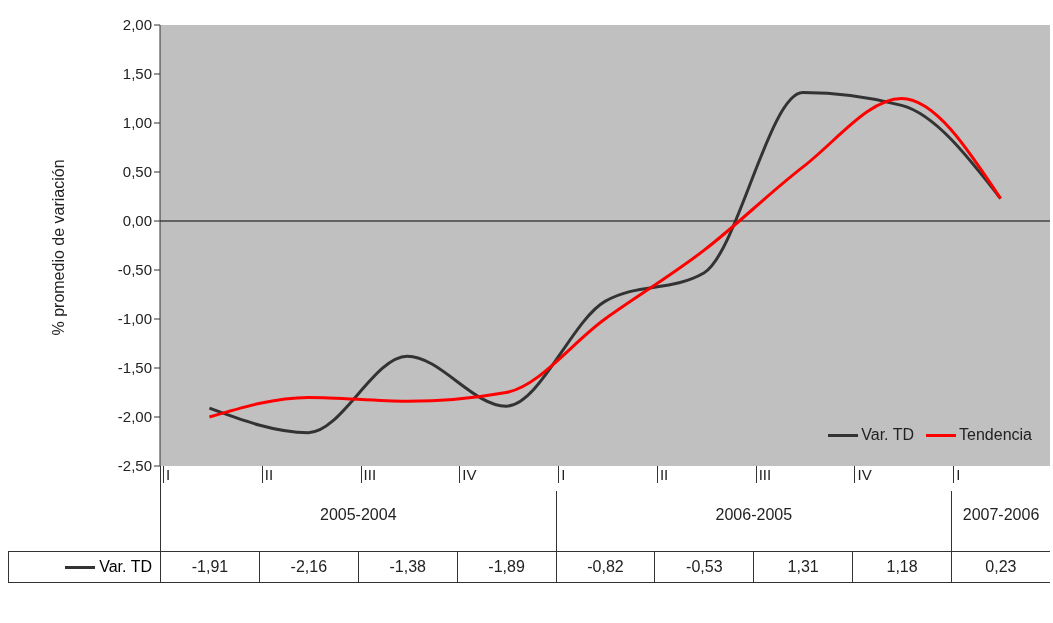 The image size is (1053, 623). Describe the element at coordinates (901, 567) in the screenshot. I see `data-label: 1,18` at that location.